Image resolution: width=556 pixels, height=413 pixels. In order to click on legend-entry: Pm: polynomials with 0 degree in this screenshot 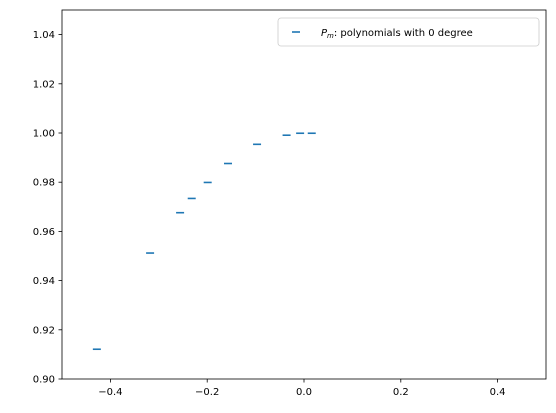, I will do `click(397, 34)`.